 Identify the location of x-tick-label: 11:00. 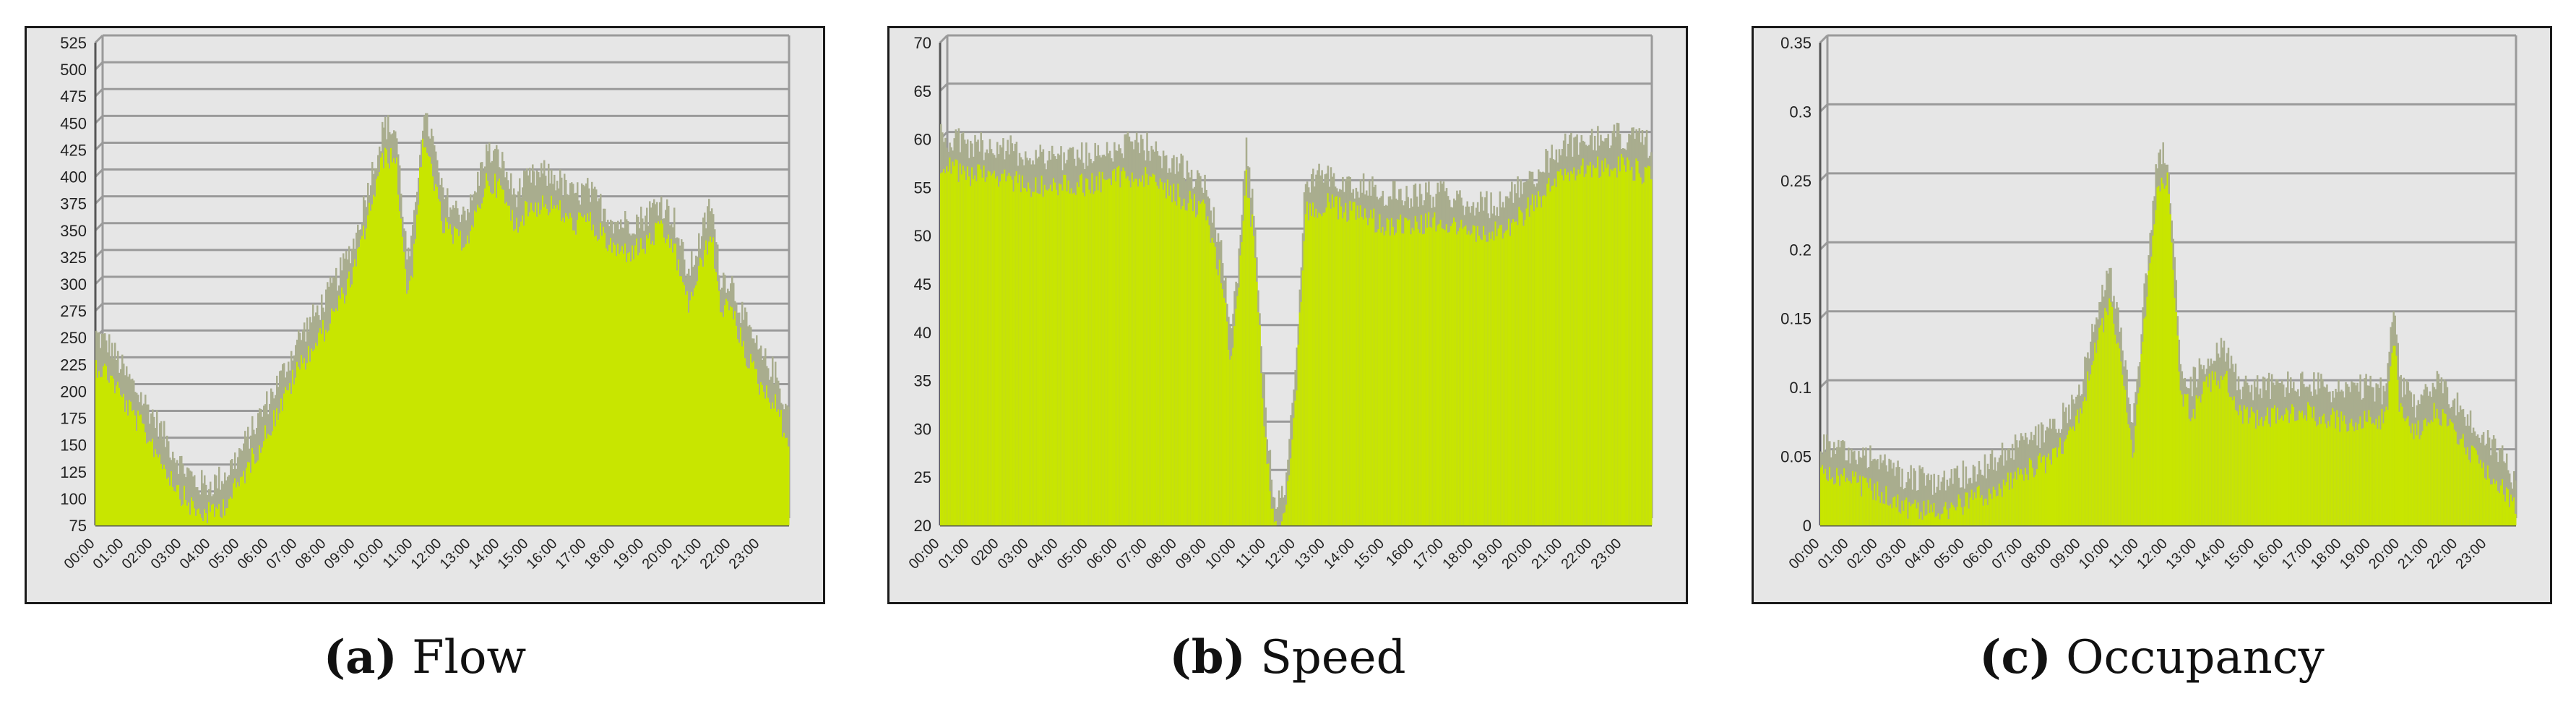
(398, 554).